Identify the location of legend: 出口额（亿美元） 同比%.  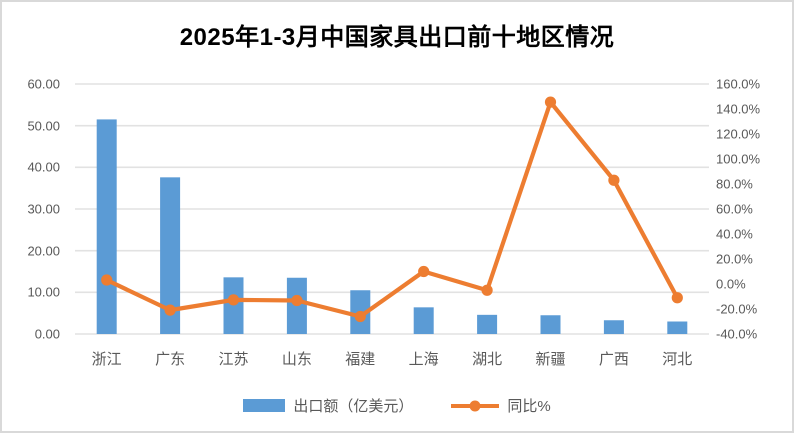
(397, 405).